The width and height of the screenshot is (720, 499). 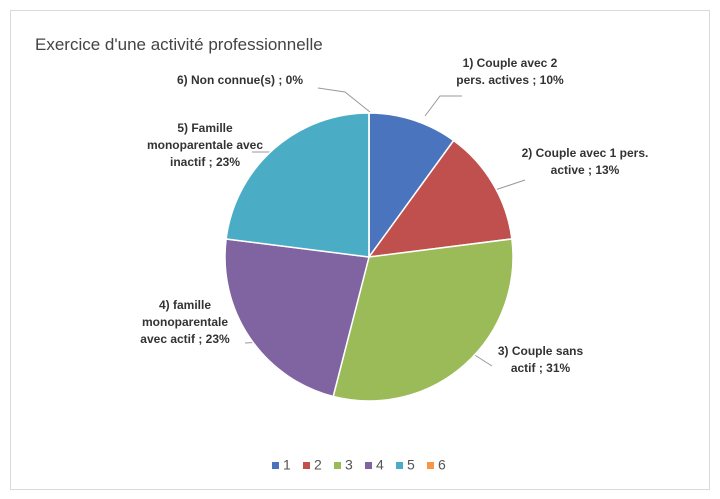 I want to click on legend-label: 5, so click(x=411, y=465).